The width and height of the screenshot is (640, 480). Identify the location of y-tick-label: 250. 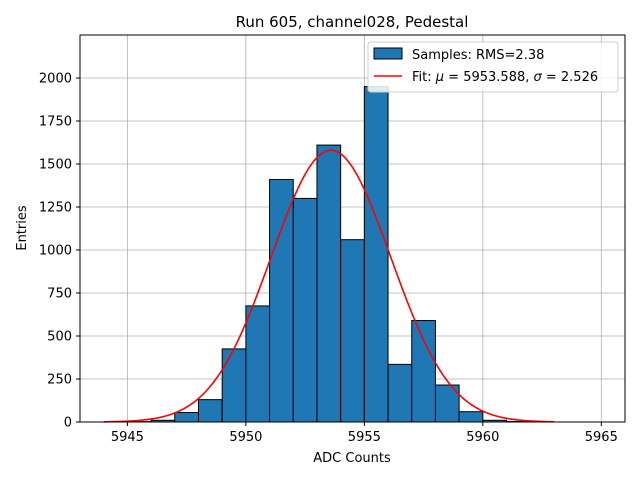
(59, 380).